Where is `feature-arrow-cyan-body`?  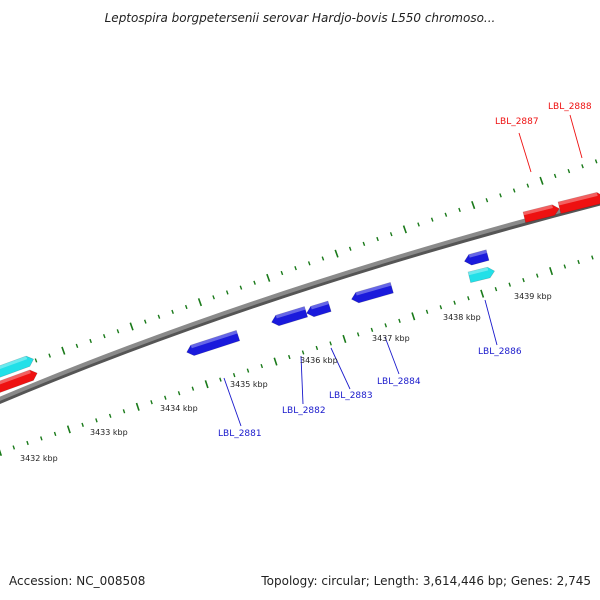
feature-arrow-cyan-body is located at coordinates (17, 366).